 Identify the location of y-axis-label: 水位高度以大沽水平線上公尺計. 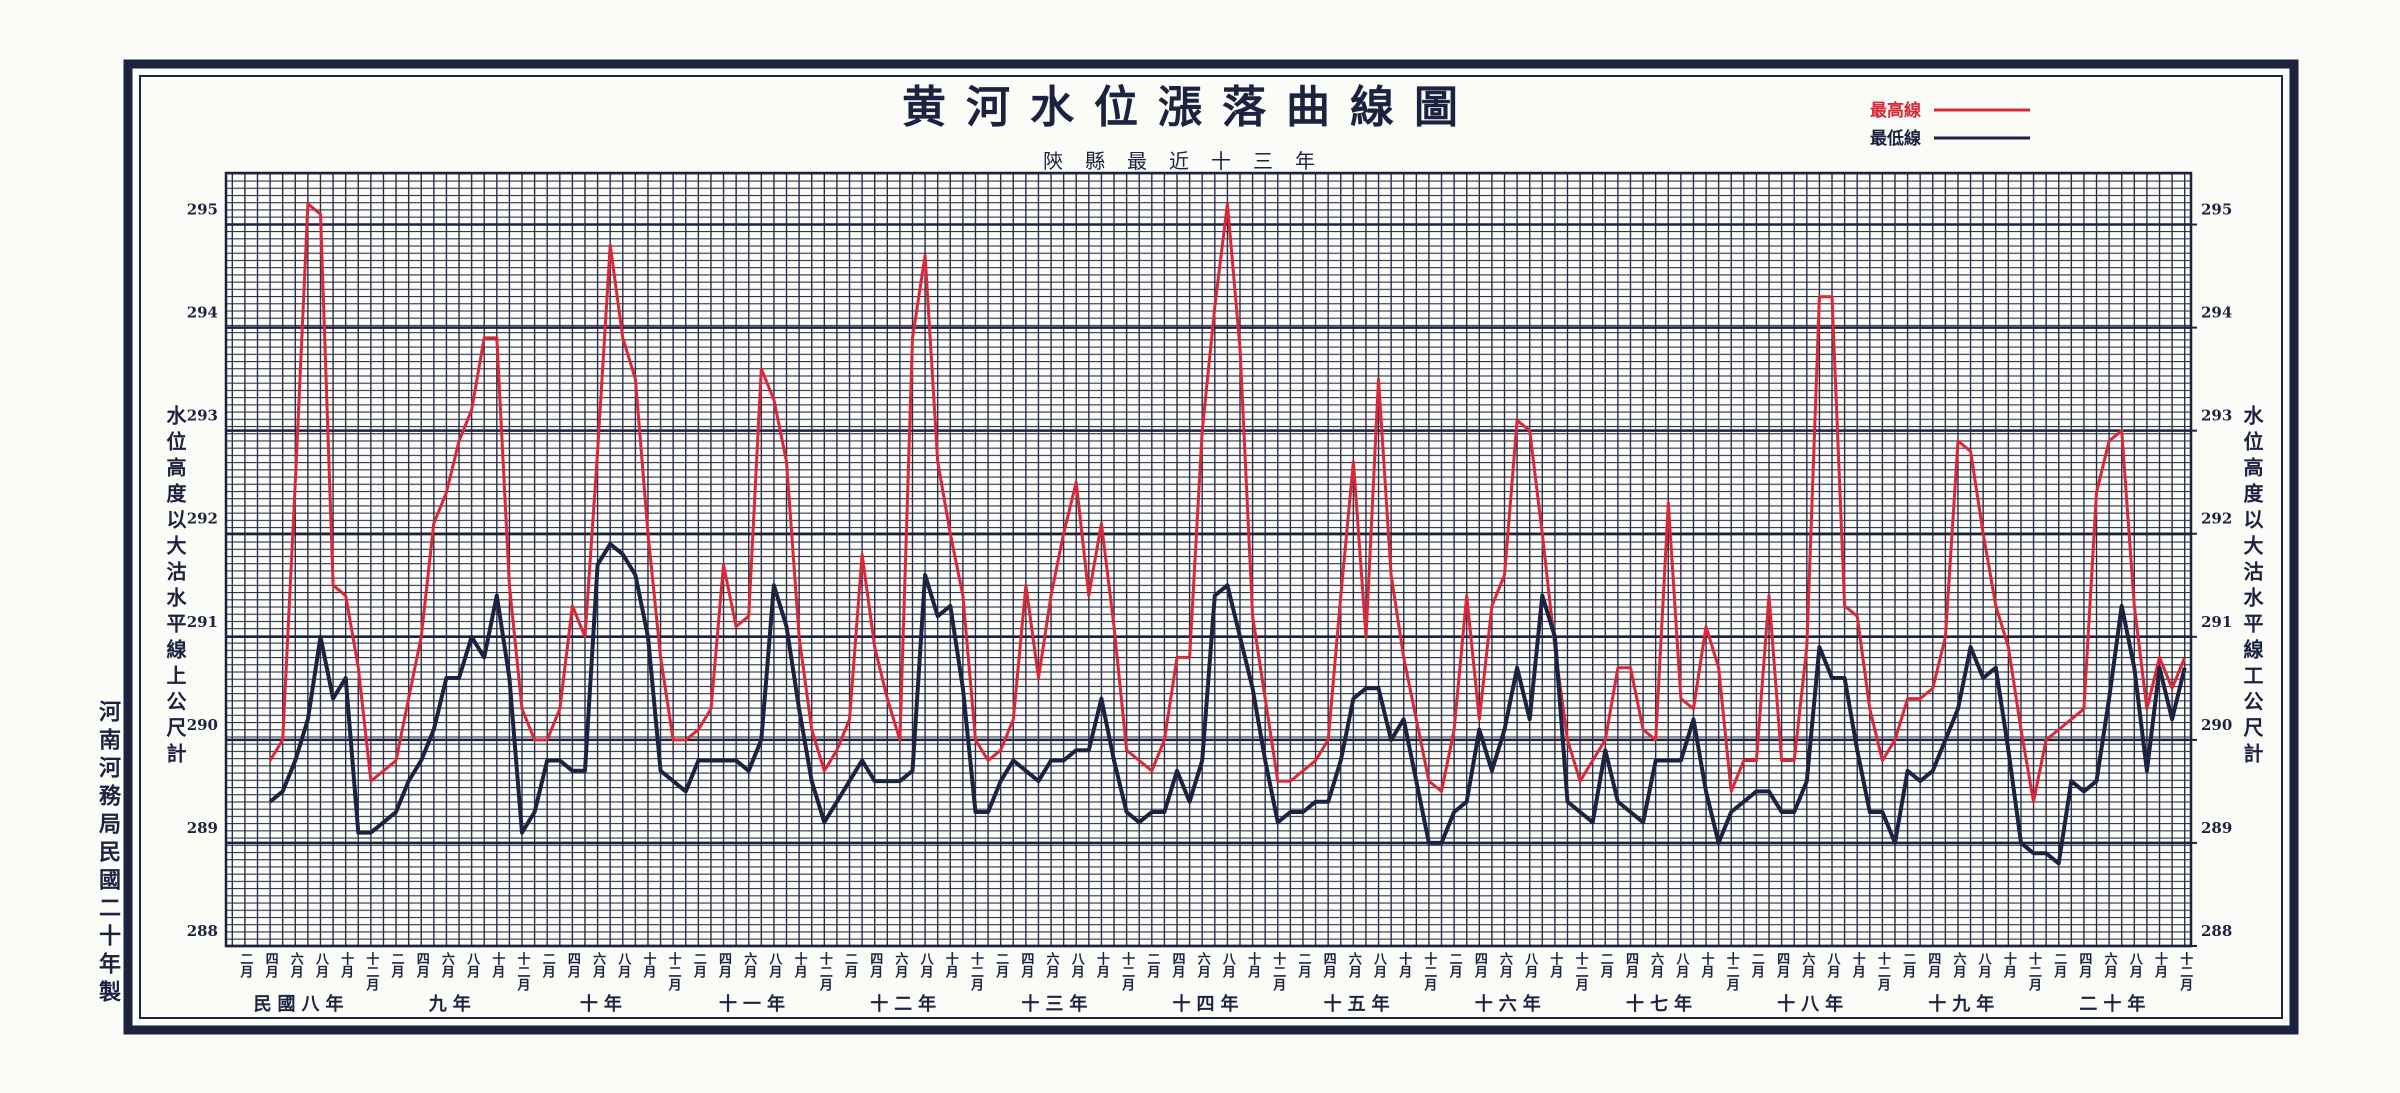
(175, 587).